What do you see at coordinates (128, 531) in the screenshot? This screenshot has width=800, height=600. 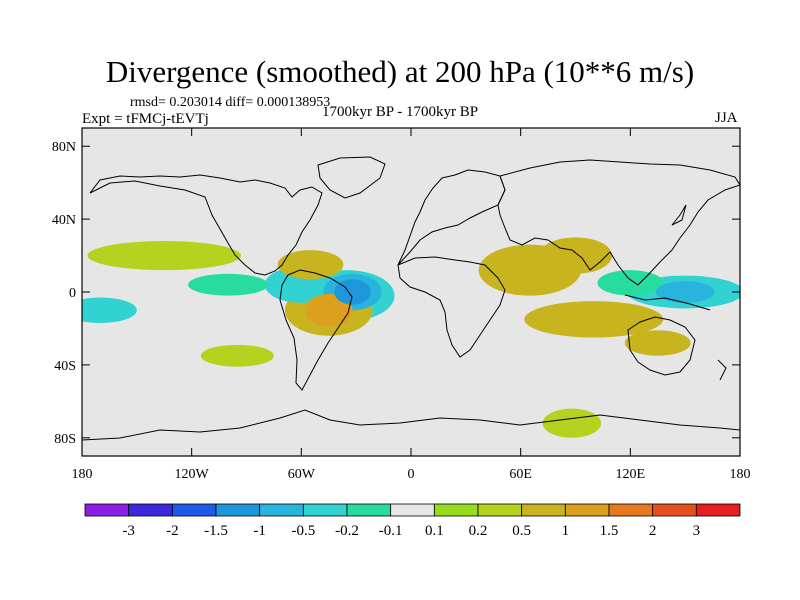 I see `colorbar-label: -3` at bounding box center [128, 531].